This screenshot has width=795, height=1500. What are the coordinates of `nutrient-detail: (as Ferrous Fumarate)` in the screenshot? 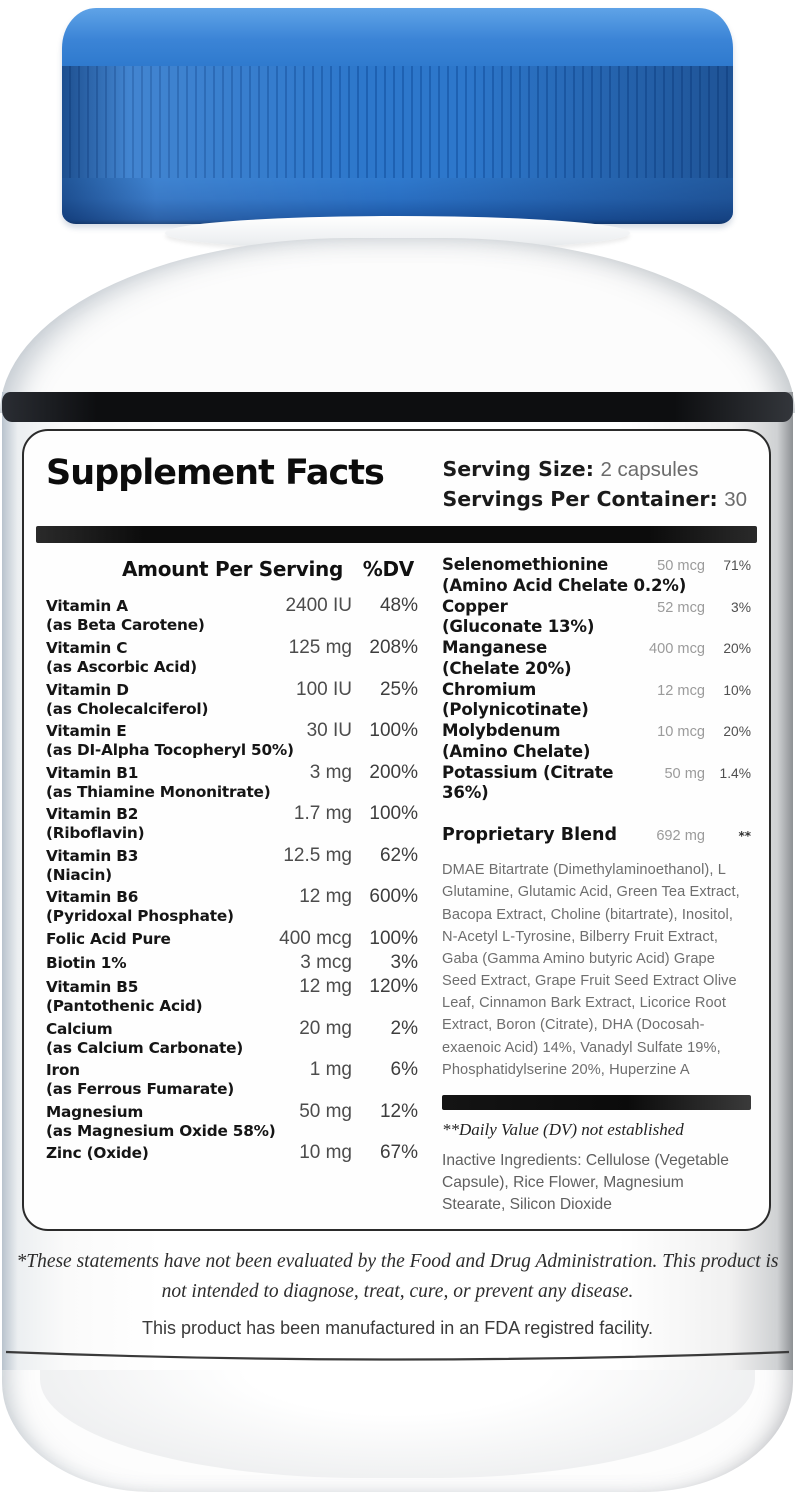 It's located at (140, 1089).